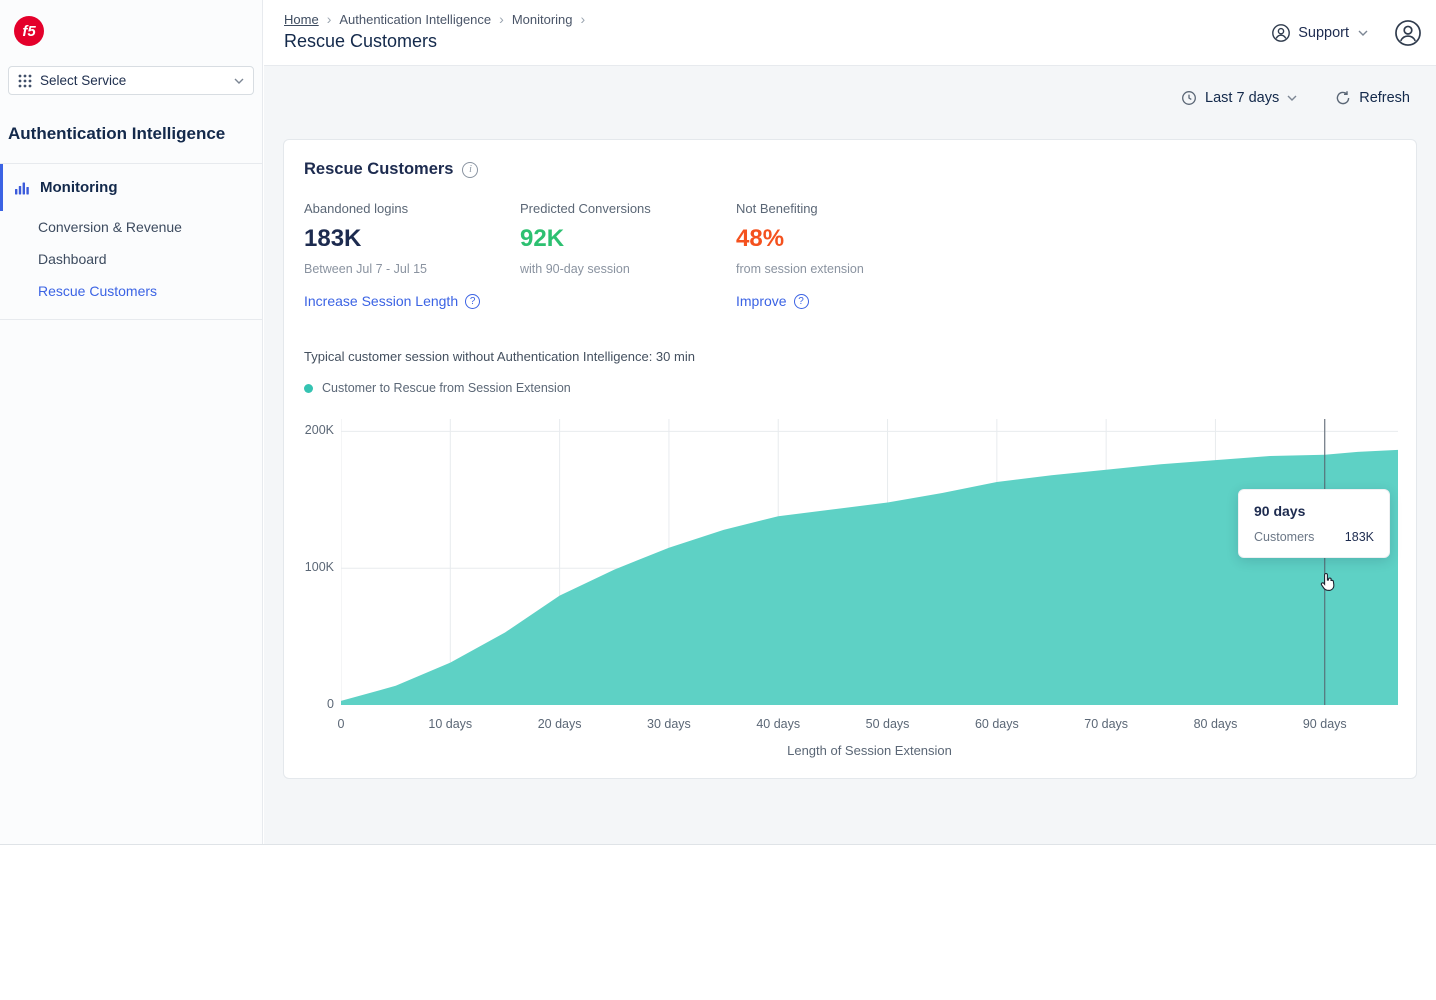  Describe the element at coordinates (110, 227) in the screenshot. I see `sidebar-item-conversion-revenue: Conversion & Revenue` at that location.